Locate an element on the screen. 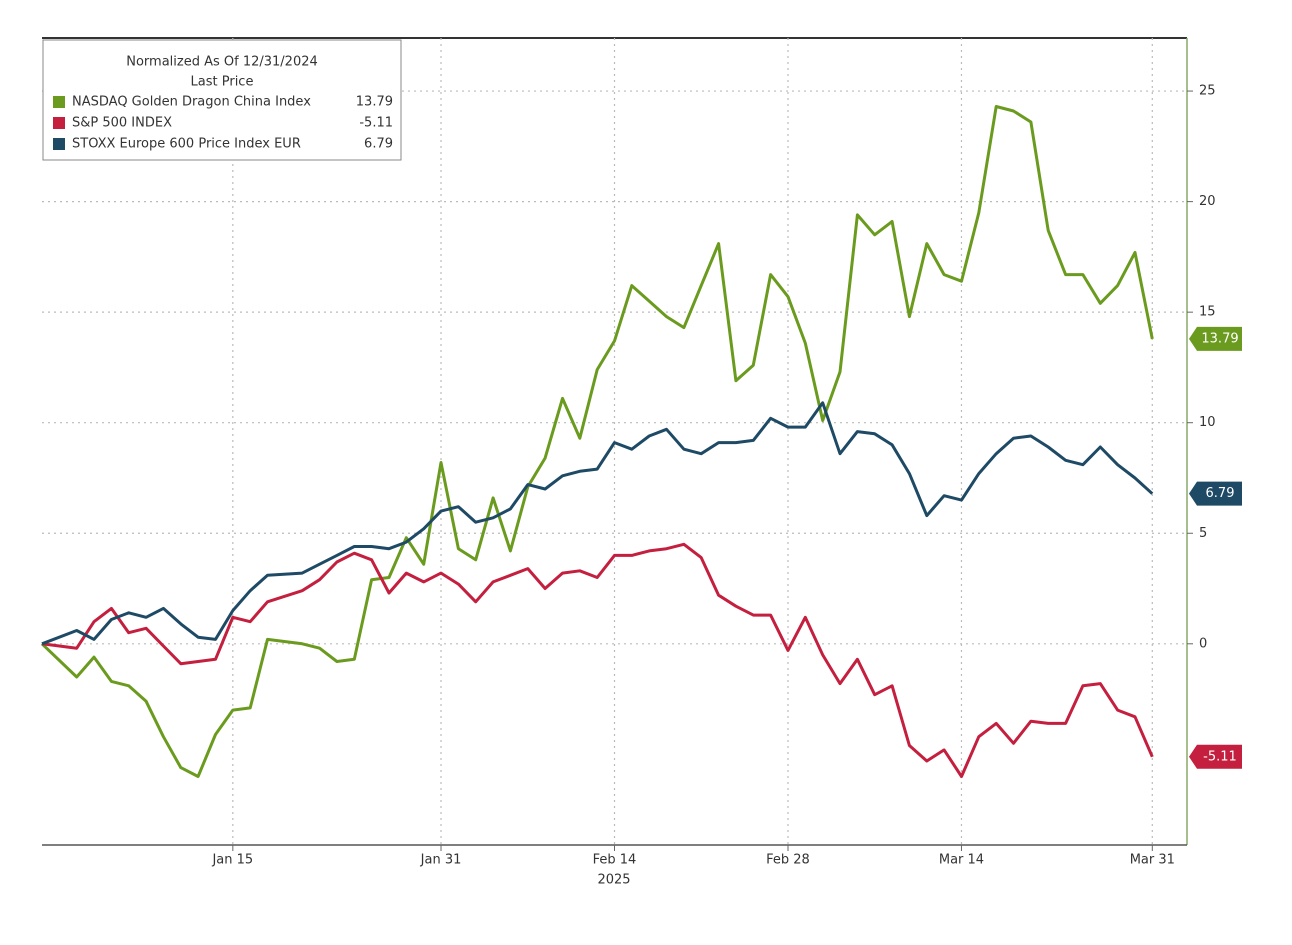 The height and width of the screenshot is (945, 1292). legend-subtitle: Last Price is located at coordinates (222, 82).